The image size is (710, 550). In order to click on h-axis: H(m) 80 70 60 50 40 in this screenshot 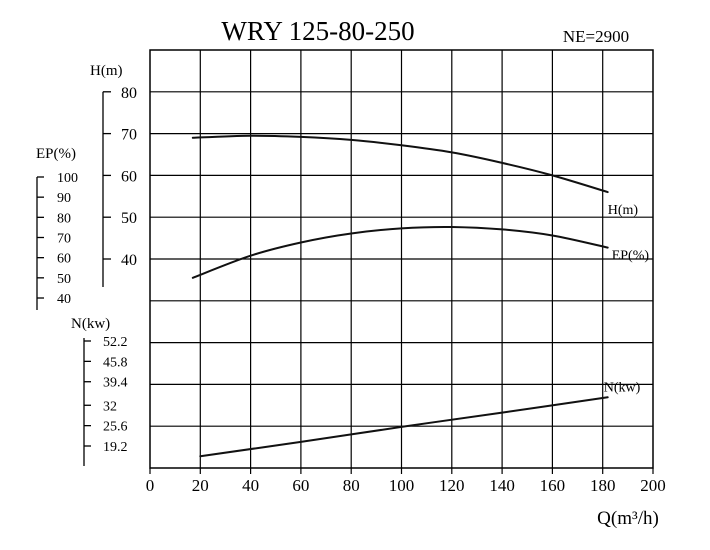, I will do `click(113, 175)`.